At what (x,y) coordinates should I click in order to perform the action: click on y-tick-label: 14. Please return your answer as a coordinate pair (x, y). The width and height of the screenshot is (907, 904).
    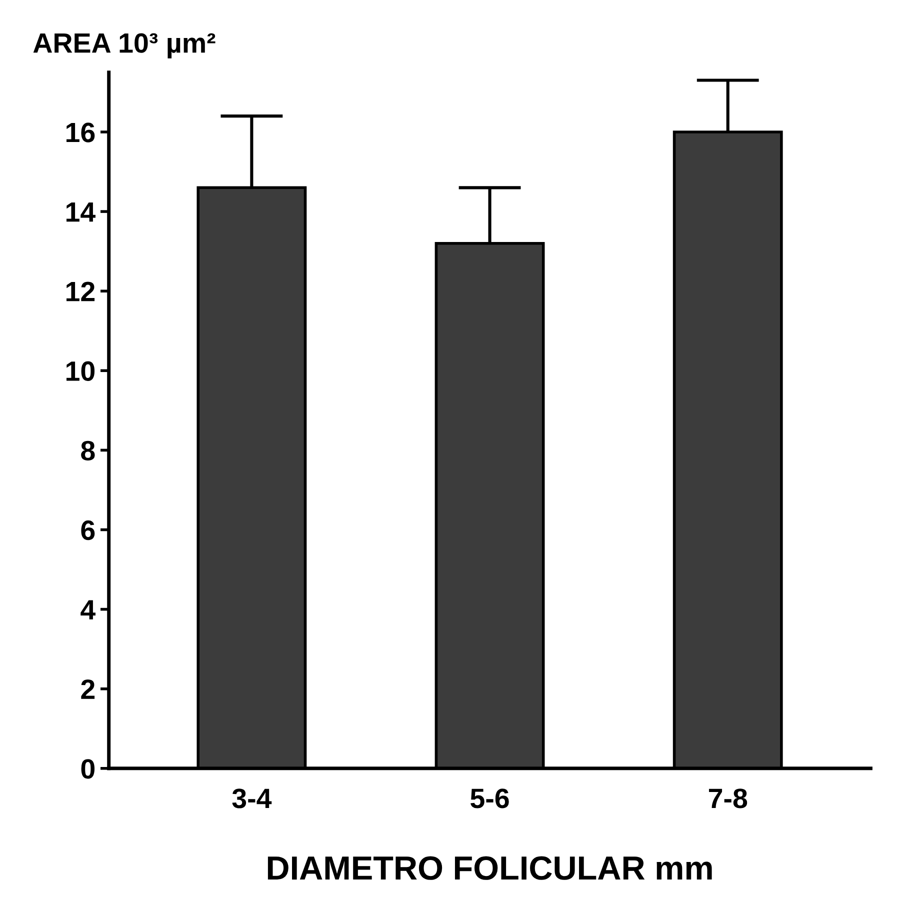
    Looking at the image, I should click on (81, 212).